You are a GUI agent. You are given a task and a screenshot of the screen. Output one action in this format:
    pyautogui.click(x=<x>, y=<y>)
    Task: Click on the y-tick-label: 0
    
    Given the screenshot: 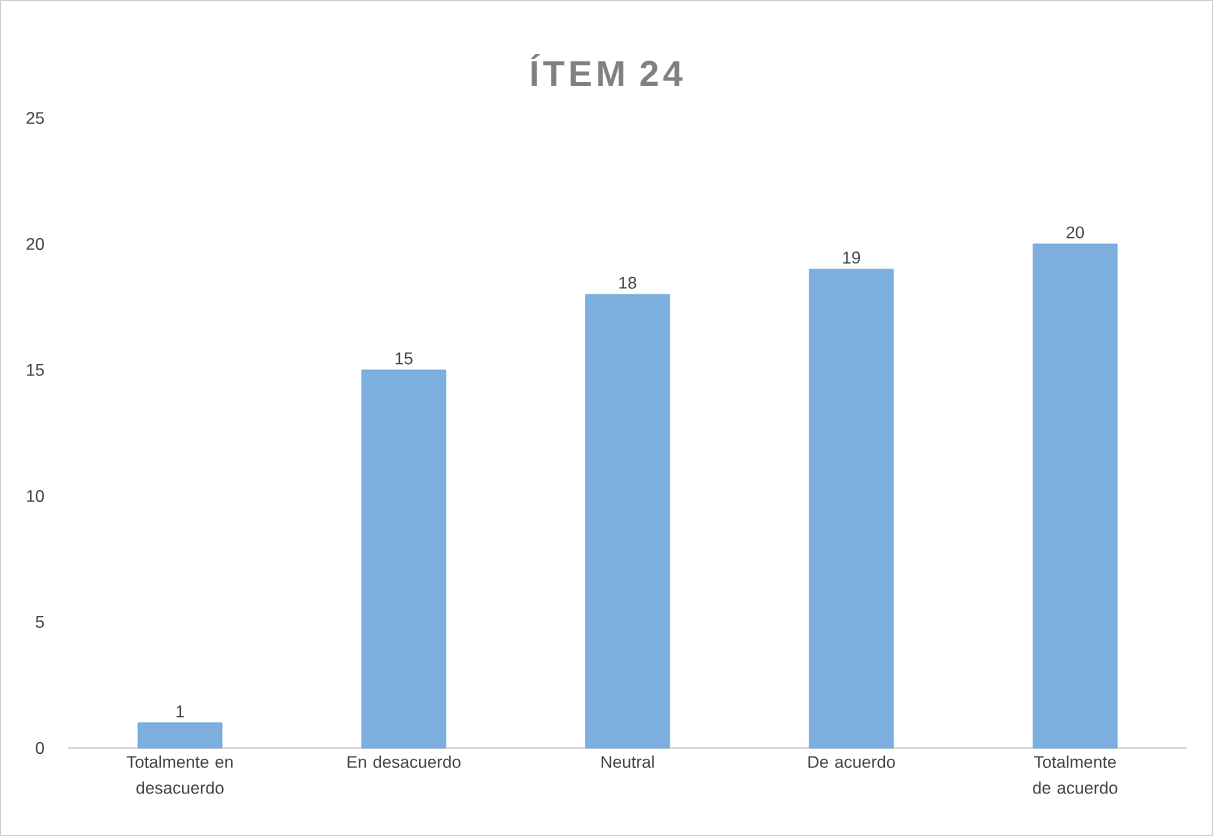 What is the action you would take?
    pyautogui.click(x=39, y=748)
    